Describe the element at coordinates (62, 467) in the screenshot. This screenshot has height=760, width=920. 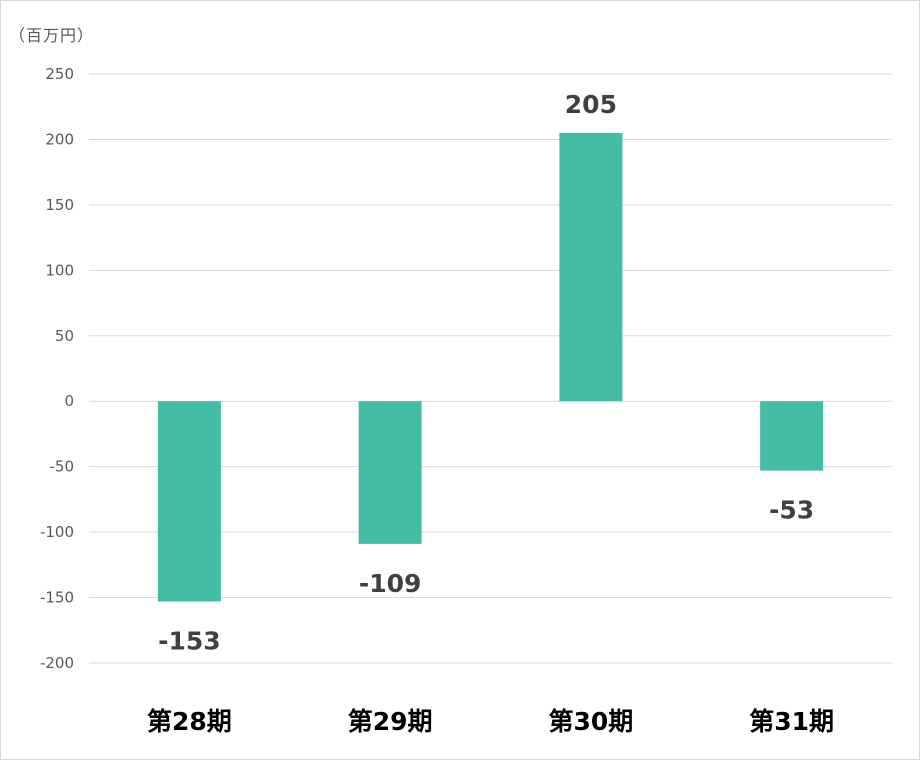
I see `y-tick-label: -50` at that location.